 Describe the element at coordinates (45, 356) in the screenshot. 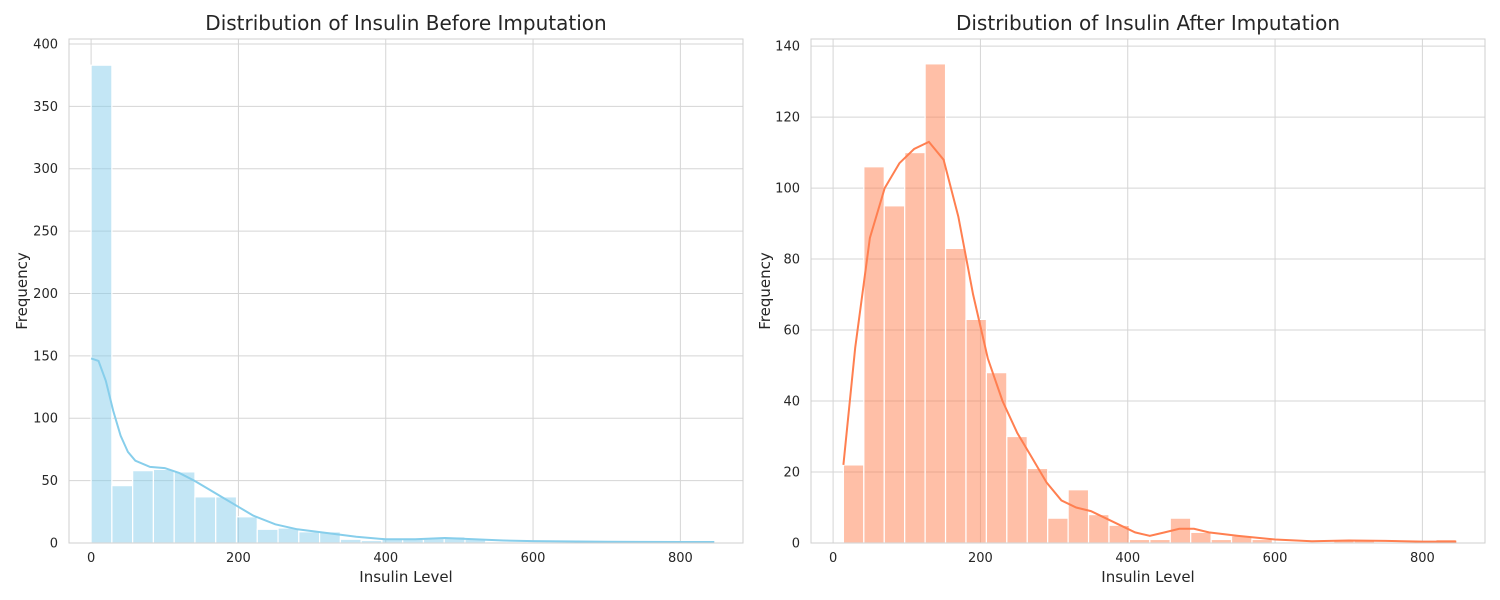

I see `y-tick-label: 150` at that location.